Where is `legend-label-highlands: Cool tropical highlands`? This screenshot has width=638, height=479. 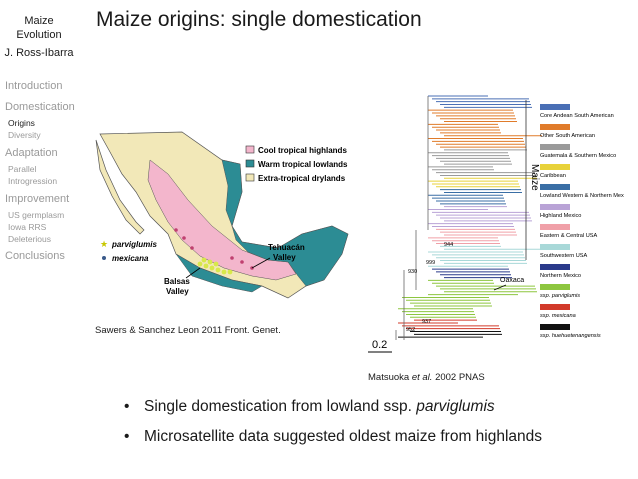
legend-label-highlands: Cool tropical highlands is located at coordinates (302, 150).